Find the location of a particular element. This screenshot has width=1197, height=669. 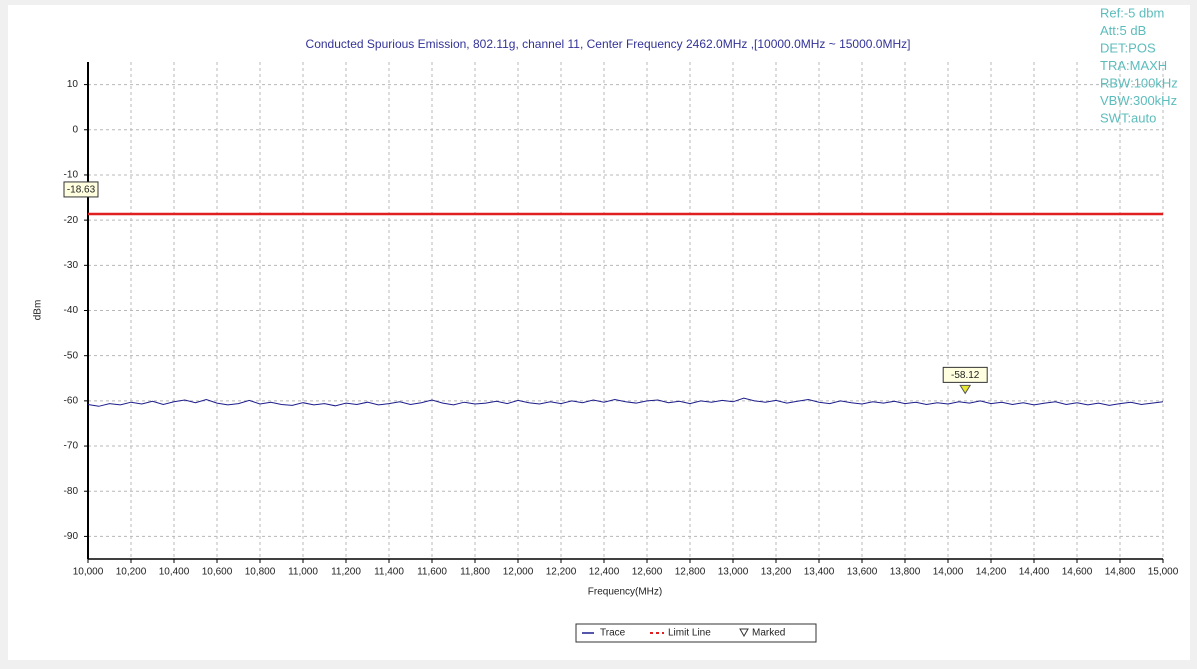

x-tick-label: 14,400 is located at coordinates (1034, 572).